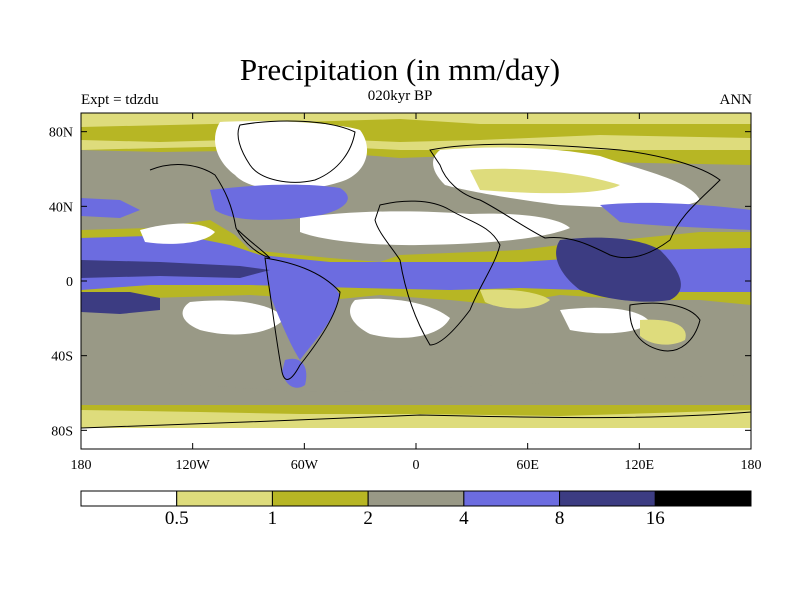  Describe the element at coordinates (663, 332) in the screenshot. I see `australia-light` at that location.